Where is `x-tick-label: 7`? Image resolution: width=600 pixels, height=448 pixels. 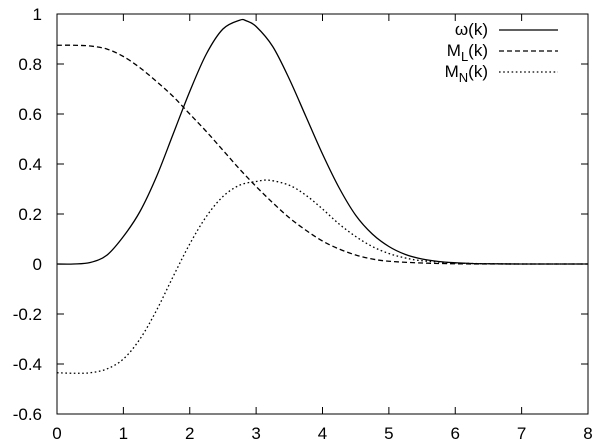
x-tick-label: 7 is located at coordinates (521, 433).